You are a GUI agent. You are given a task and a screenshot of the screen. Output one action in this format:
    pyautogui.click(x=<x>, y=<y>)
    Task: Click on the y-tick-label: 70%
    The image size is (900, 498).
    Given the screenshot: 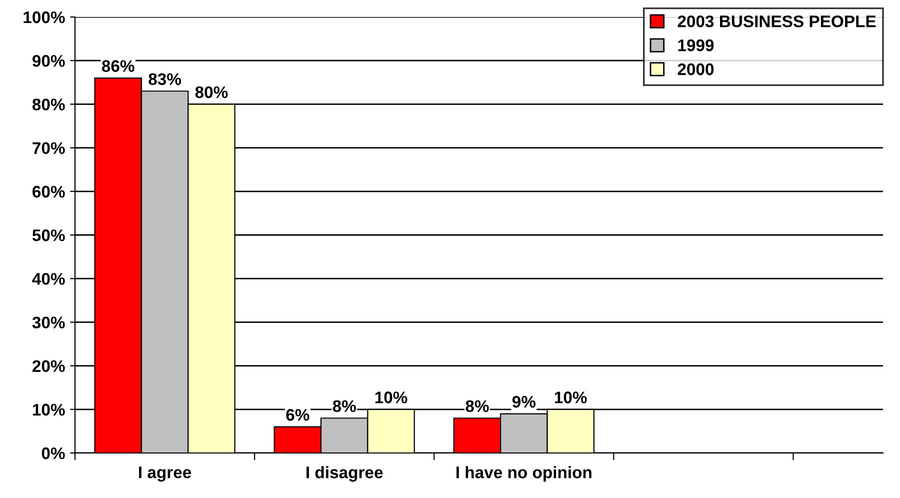 What is the action you would take?
    pyautogui.click(x=48, y=148)
    